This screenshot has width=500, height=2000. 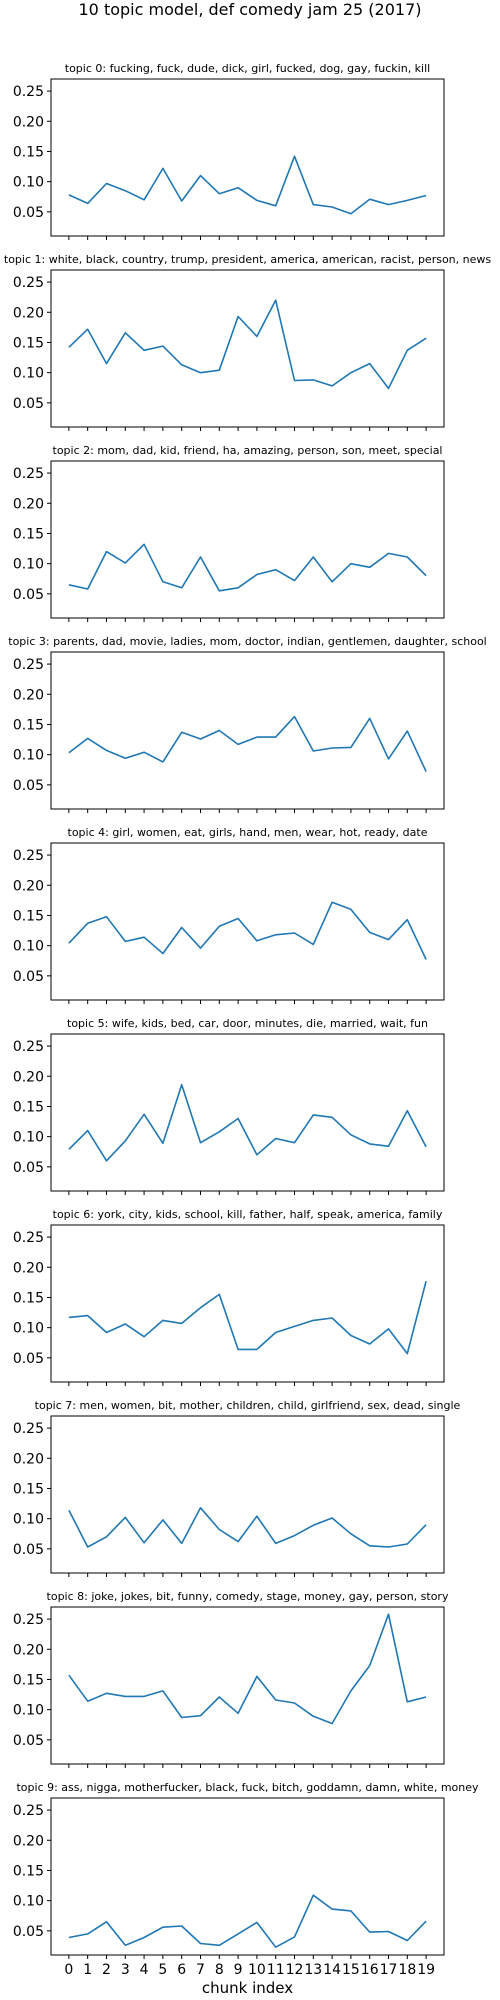 I want to click on x-tick-label: 2, so click(x=106, y=1970).